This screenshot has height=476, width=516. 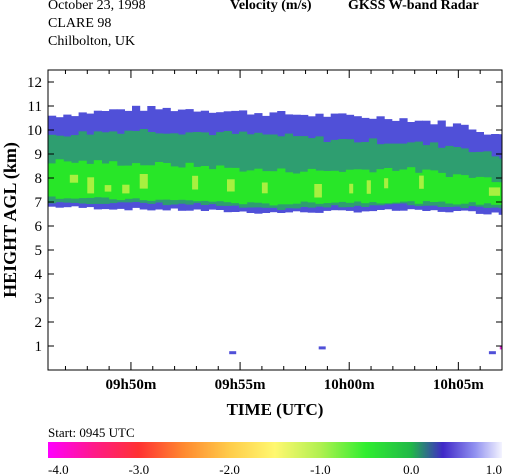 I want to click on y-axis-label: HEIGHT AGL (km), so click(x=10, y=220).